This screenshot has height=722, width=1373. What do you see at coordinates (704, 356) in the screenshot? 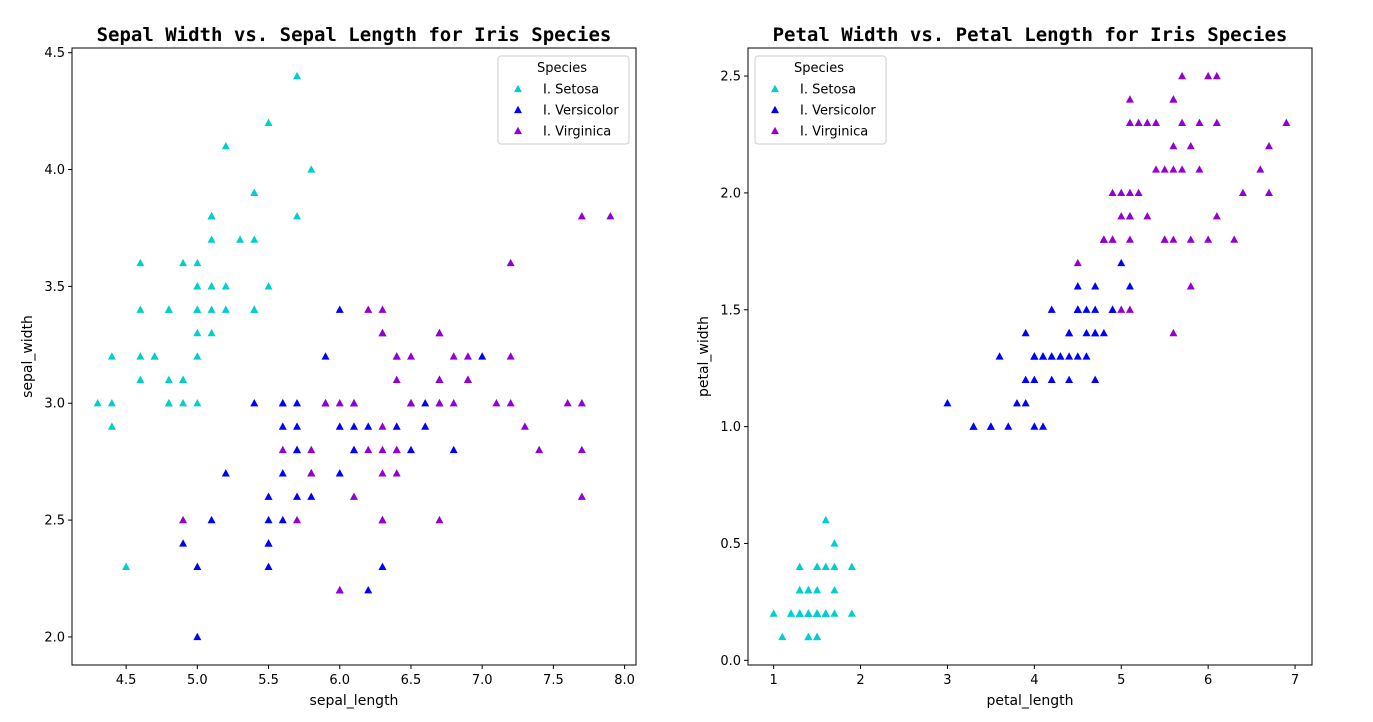
I see `y-axis-label: petal_width` at bounding box center [704, 356].